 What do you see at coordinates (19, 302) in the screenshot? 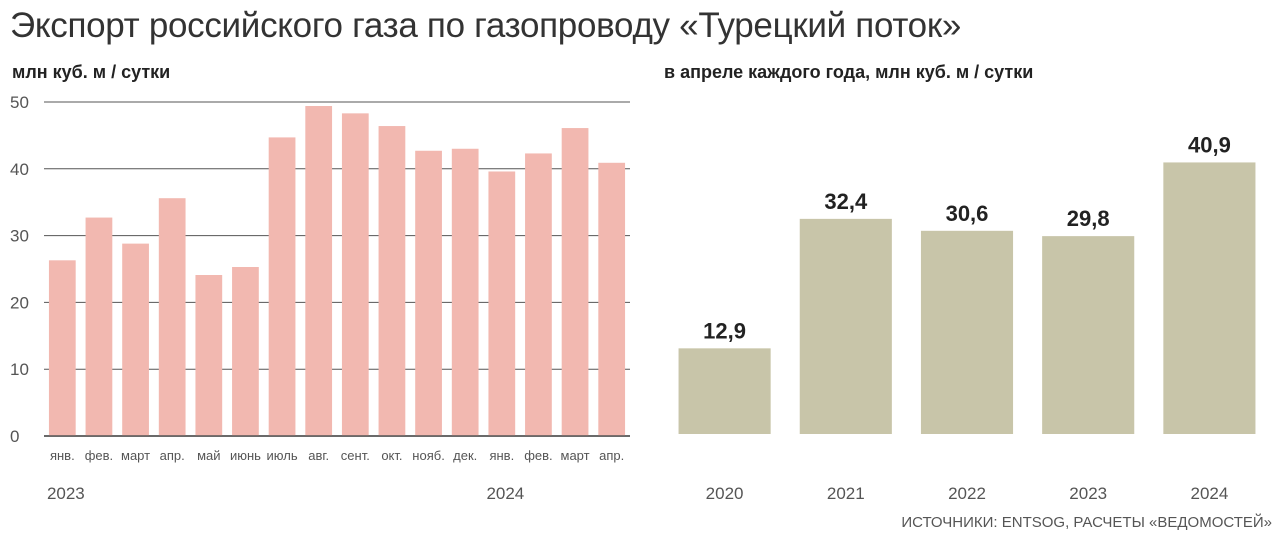
I see `left-y-tick-label: 20` at bounding box center [19, 302].